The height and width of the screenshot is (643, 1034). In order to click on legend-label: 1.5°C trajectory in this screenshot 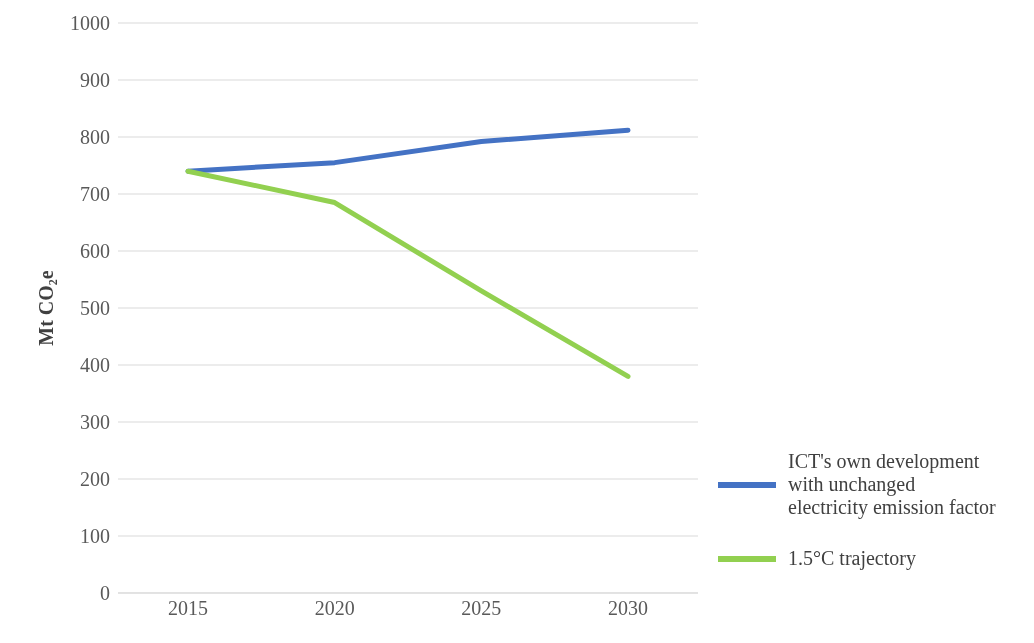, I will do `click(852, 558)`.